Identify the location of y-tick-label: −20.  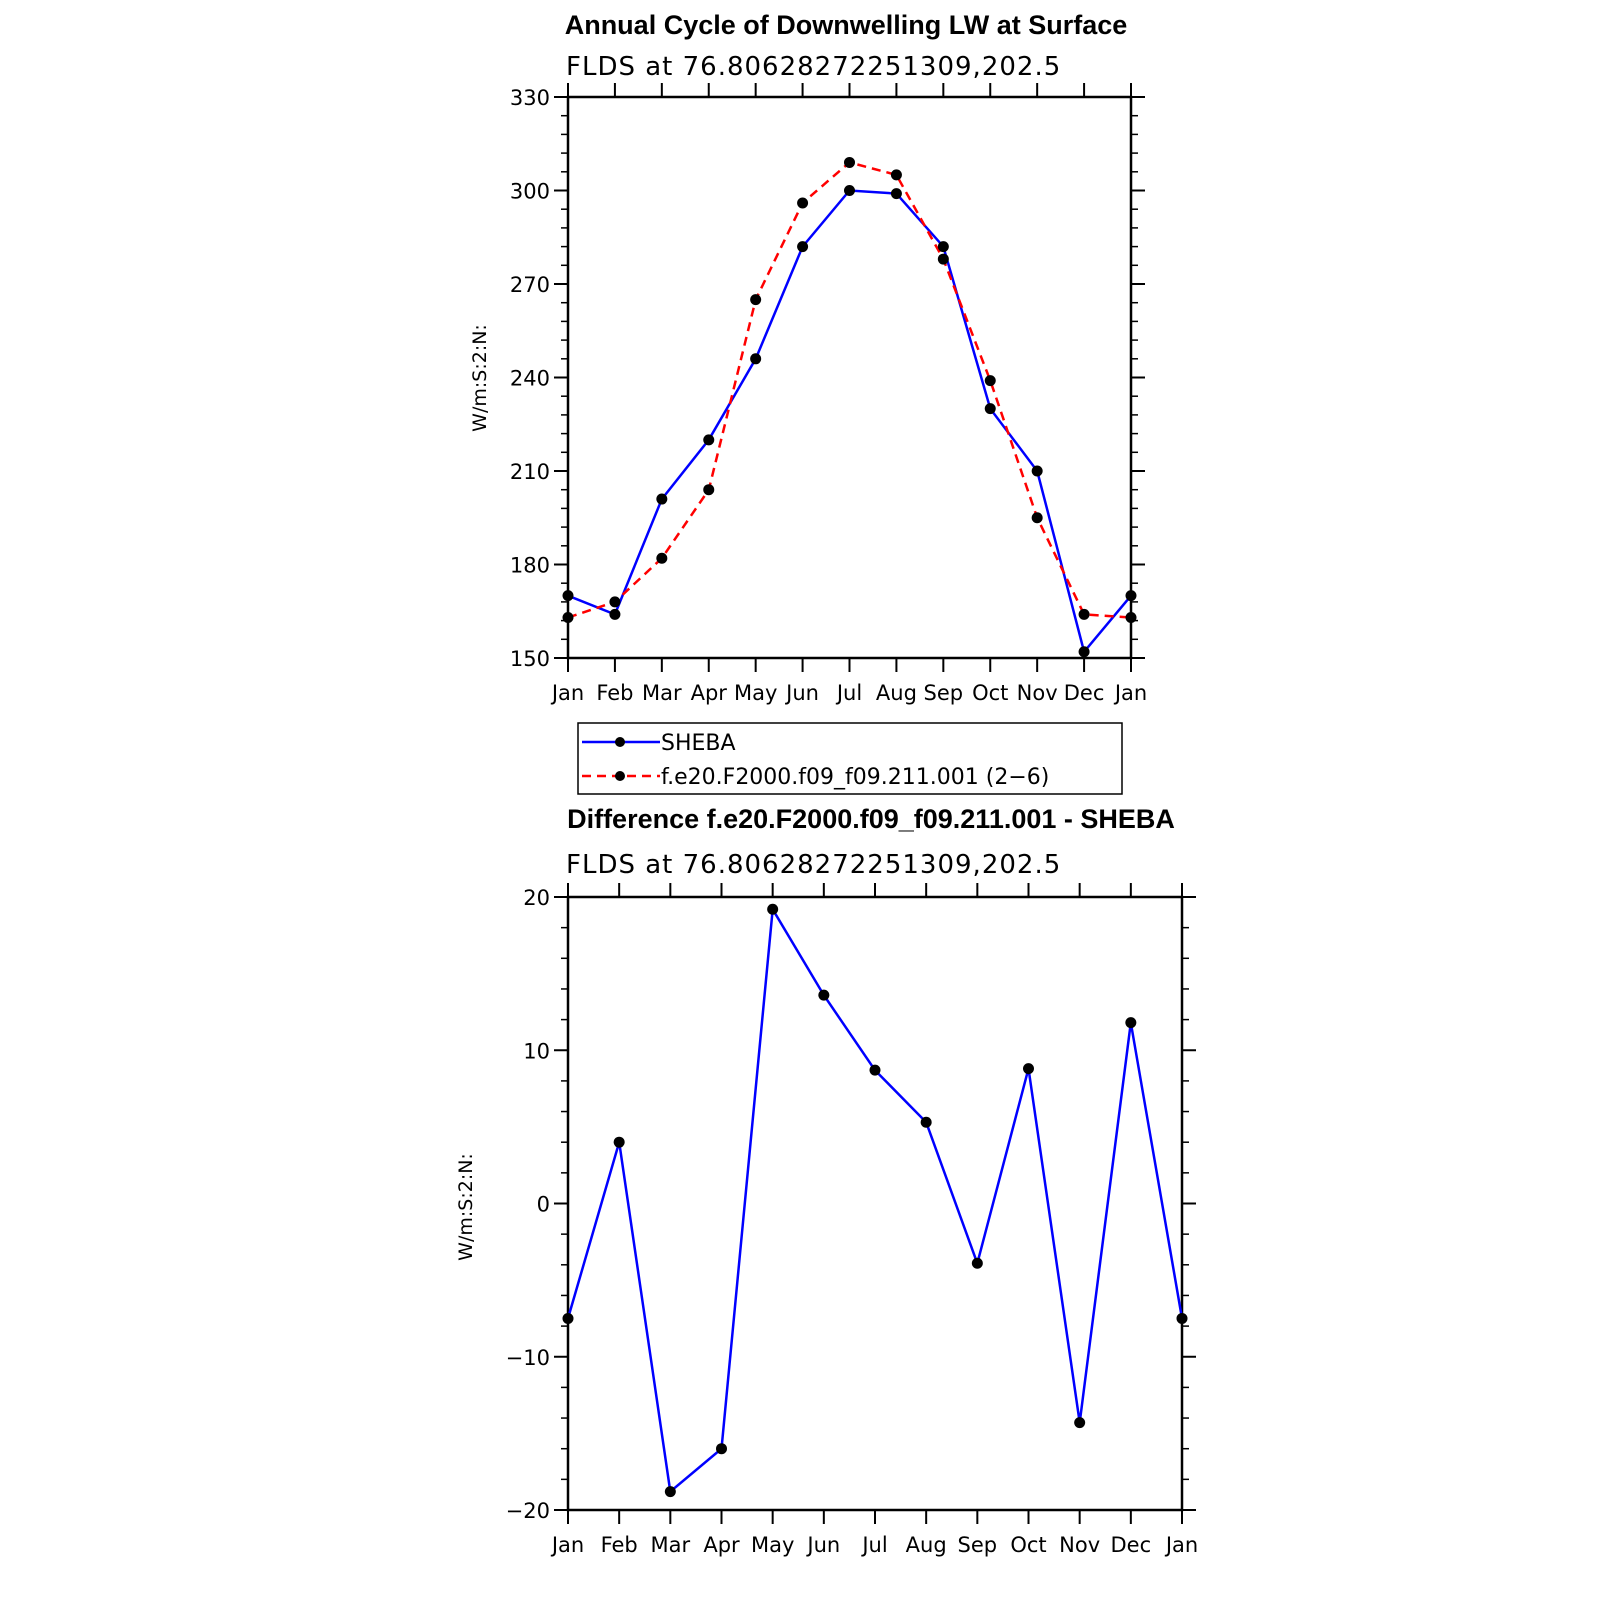
(528, 1511).